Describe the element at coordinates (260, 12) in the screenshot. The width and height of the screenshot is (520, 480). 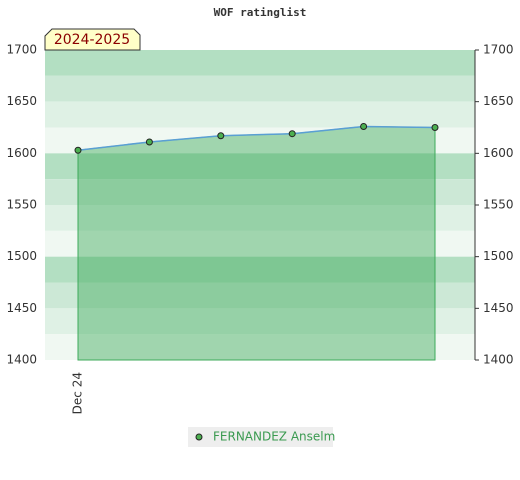
I see `chart-title: WOF ratinglist` at that location.